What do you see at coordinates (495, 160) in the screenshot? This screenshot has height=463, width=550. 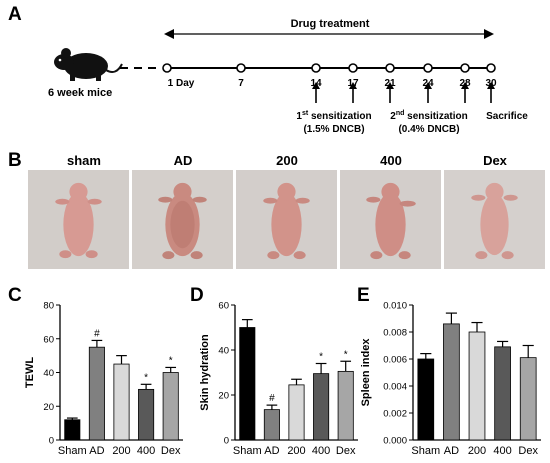 I see `photo-label-dex: Dex` at bounding box center [495, 160].